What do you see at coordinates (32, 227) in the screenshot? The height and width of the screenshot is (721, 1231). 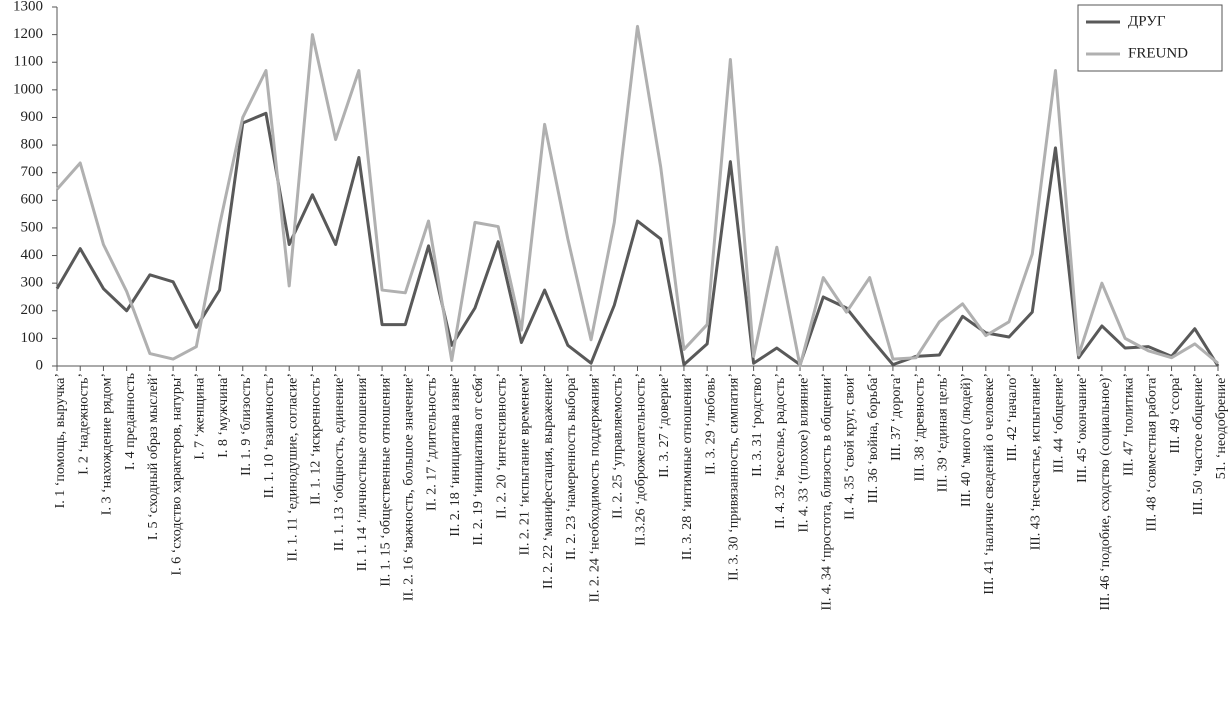 I see `y-tick-label: 500` at bounding box center [32, 227].